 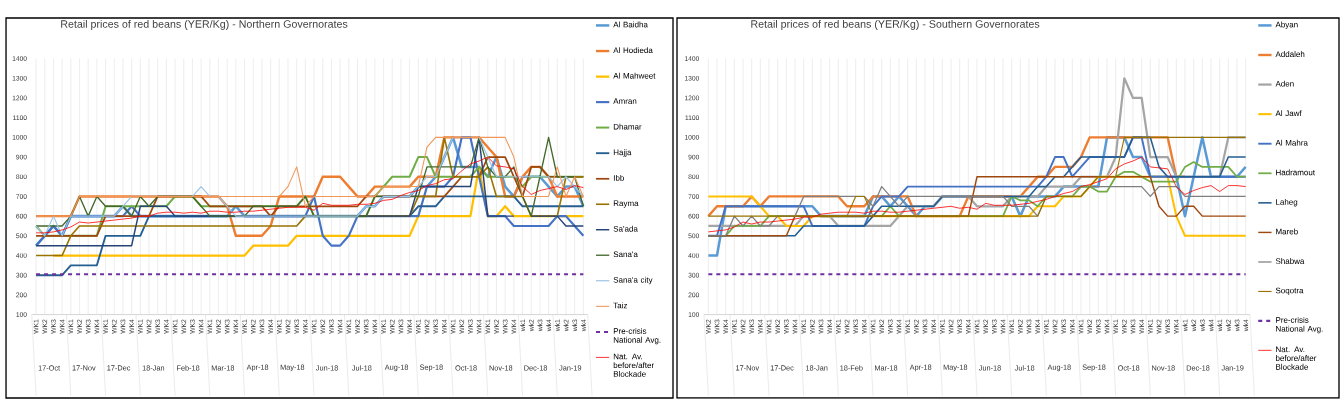 I want to click on legend-label: Ibb, so click(x=619, y=177).